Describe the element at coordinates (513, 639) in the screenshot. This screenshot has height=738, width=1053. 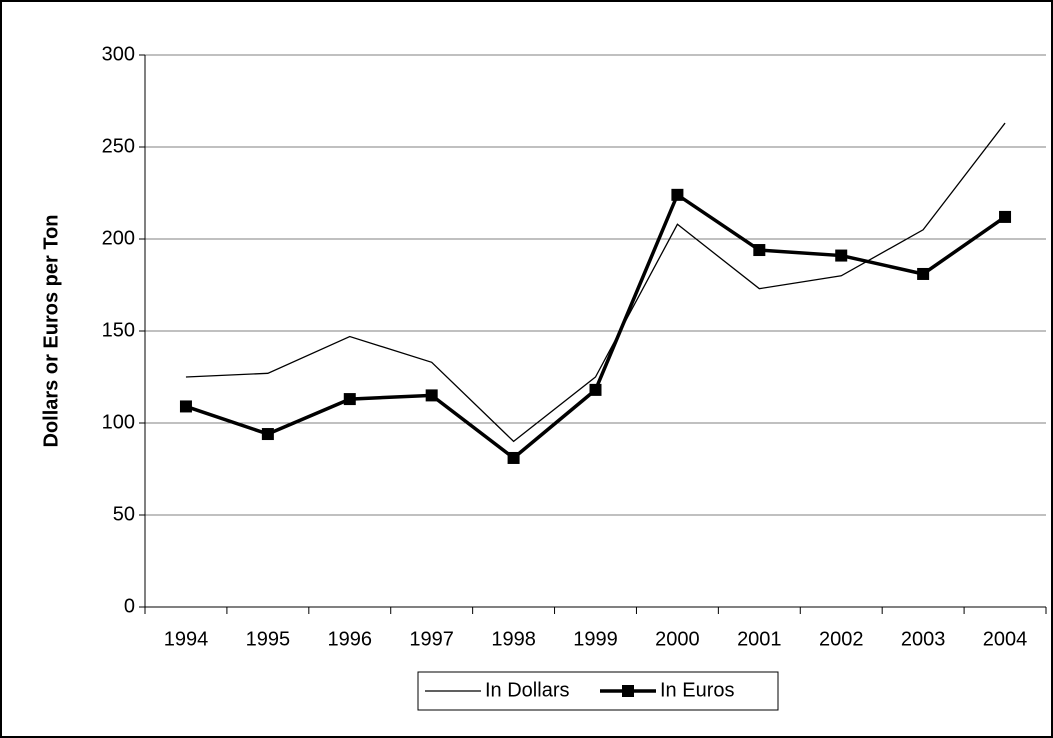
I see `x-tick-label: 1998` at that location.